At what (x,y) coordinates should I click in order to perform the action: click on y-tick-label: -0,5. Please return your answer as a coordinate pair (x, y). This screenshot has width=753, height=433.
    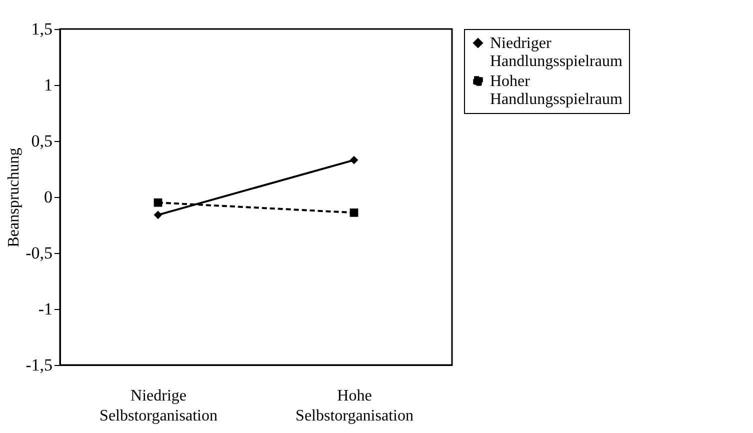
    Looking at the image, I should click on (39, 253).